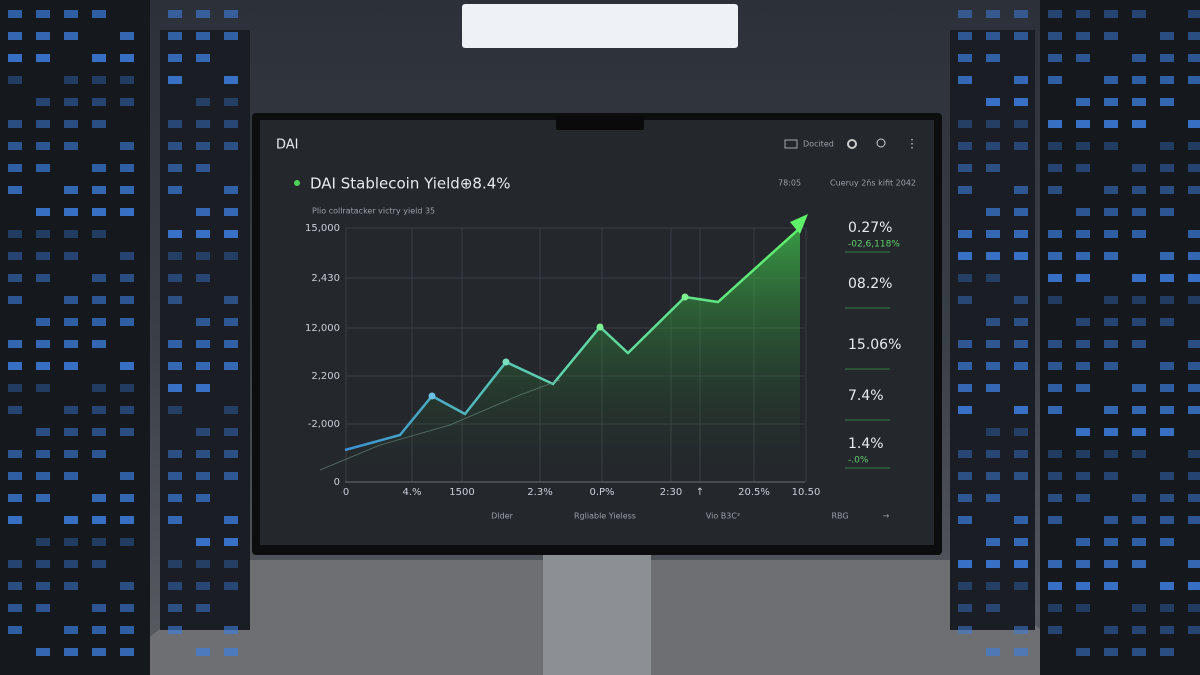 The width and height of the screenshot is (1200, 675). Describe the element at coordinates (205, 330) in the screenshot. I see `rack` at that location.